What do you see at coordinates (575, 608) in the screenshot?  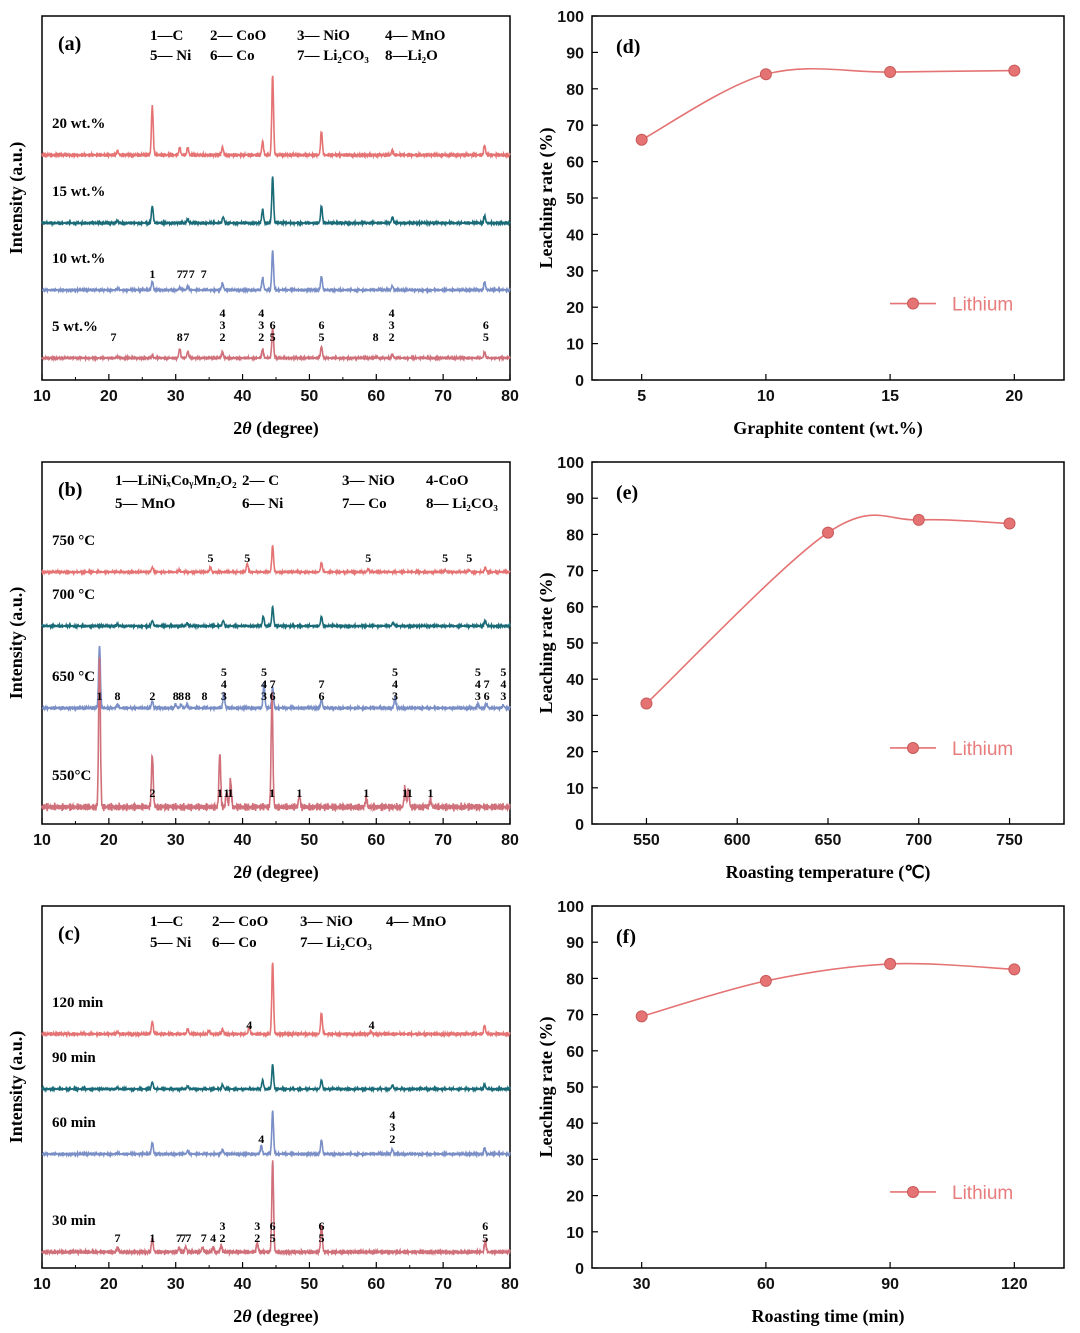 I see `y-tick-label: 60` at bounding box center [575, 608].